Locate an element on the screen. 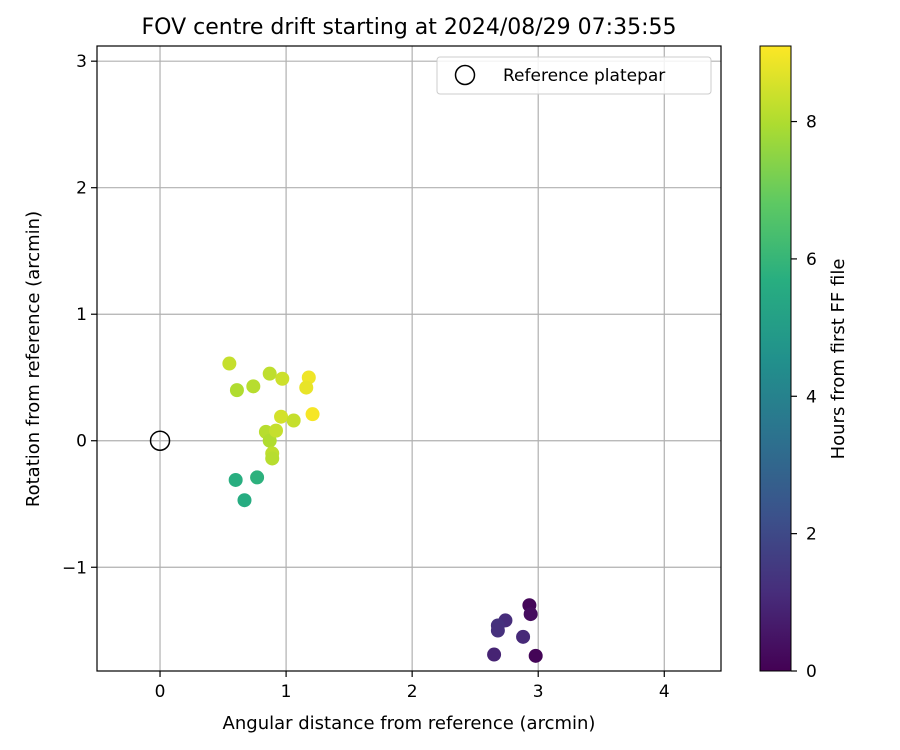 Image resolution: width=900 pixels, height=750 pixels. y-axis-label: Rotation from reference (arcmin) is located at coordinates (33, 359).